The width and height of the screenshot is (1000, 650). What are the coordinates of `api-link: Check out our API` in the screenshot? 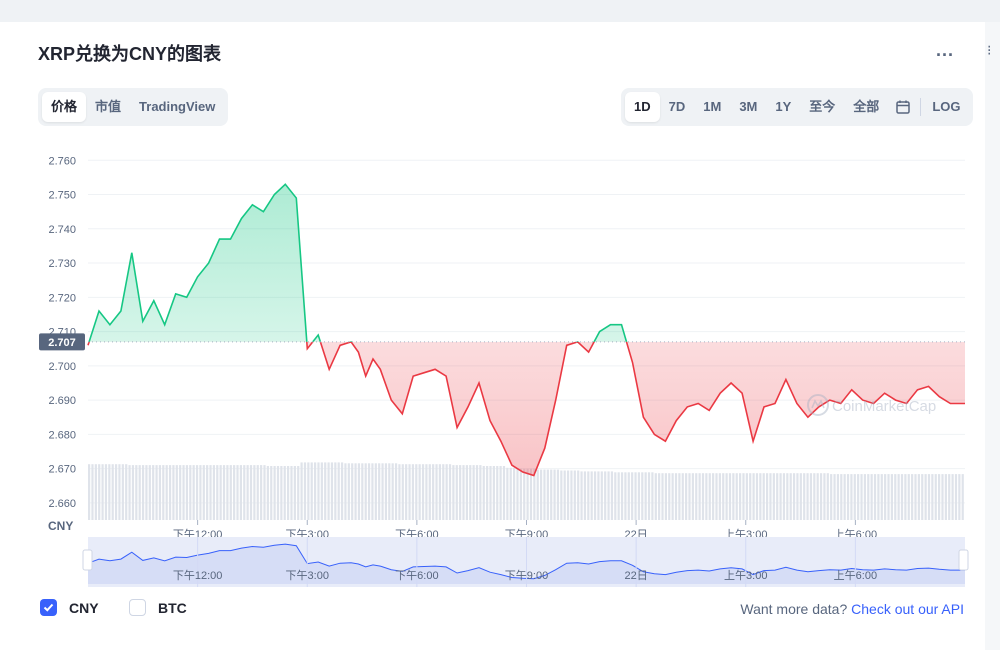 It's located at (907, 609).